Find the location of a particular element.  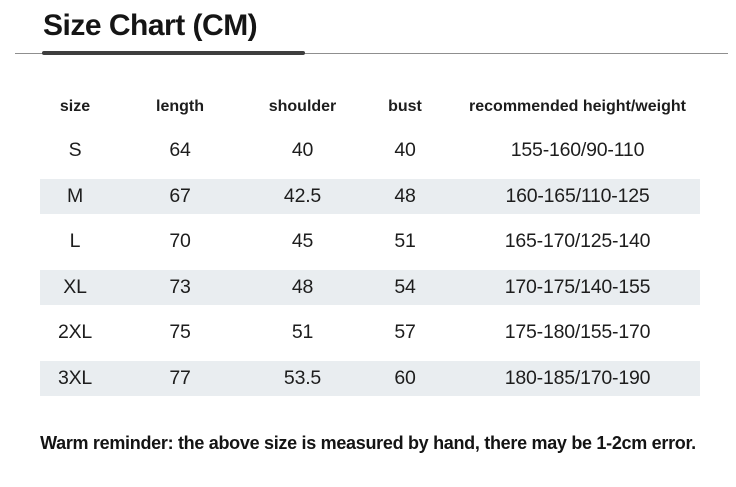

column-header: bust is located at coordinates (405, 106).